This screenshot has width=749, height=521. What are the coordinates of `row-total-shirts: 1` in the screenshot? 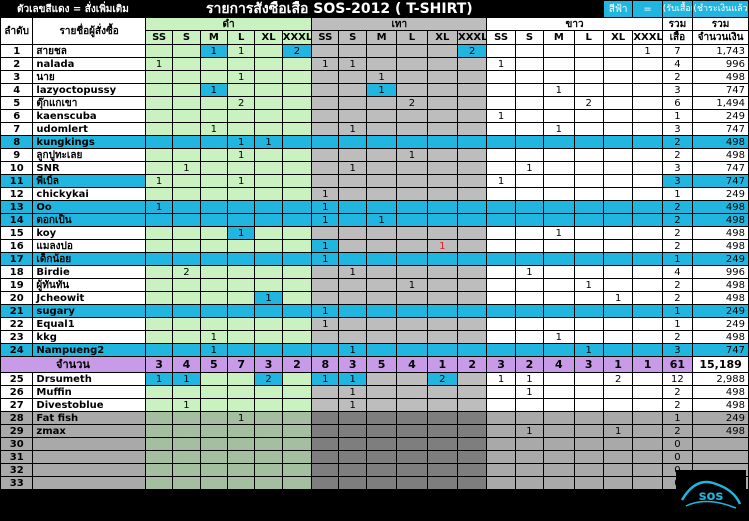 It's located at (677, 259).